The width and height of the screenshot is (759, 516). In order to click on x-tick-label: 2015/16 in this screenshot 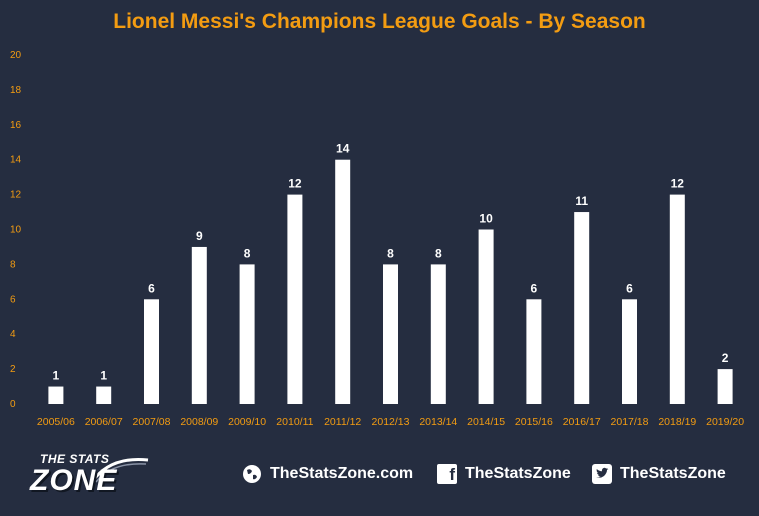, I will do `click(534, 422)`.